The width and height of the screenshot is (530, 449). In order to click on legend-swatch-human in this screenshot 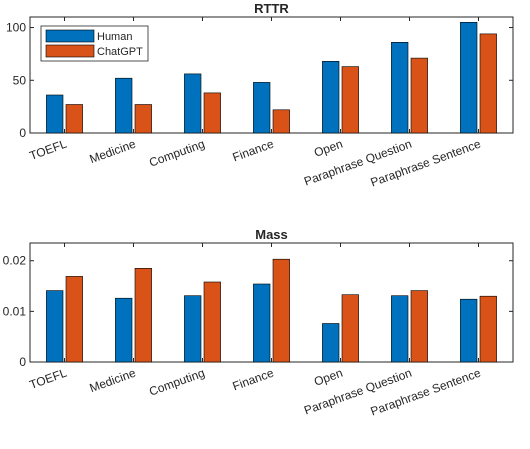, I will do `click(70, 36)`.